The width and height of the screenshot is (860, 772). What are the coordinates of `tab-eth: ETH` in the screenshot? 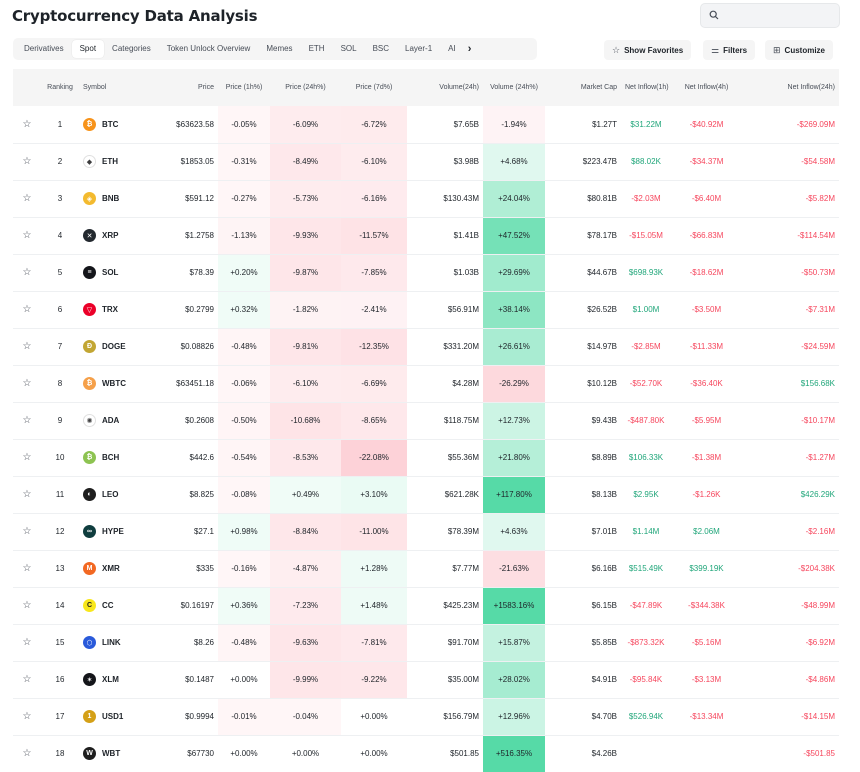 It's located at (316, 48).